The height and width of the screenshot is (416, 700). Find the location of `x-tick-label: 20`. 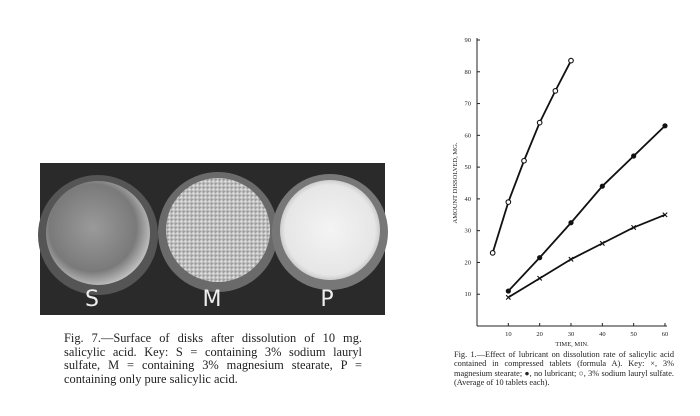

x-tick-label: 20 is located at coordinates (539, 334).